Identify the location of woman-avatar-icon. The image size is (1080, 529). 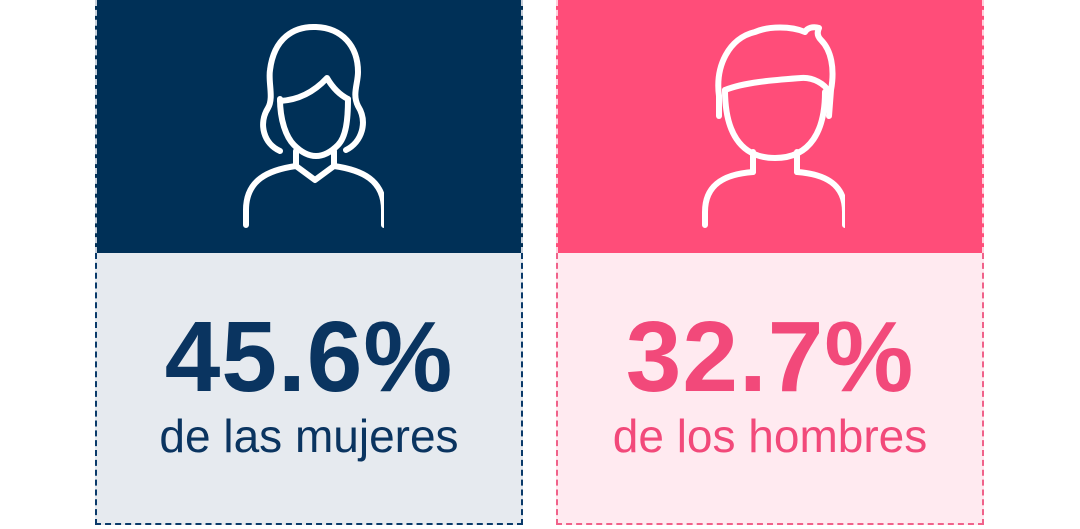
(309, 125).